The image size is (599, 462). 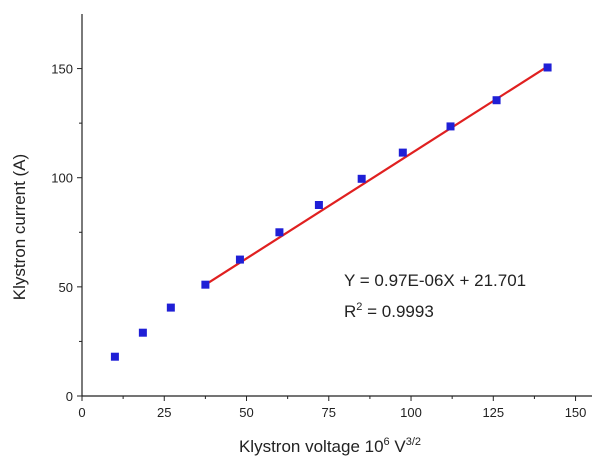 I want to click on x-tick-label: 100, so click(x=411, y=412).